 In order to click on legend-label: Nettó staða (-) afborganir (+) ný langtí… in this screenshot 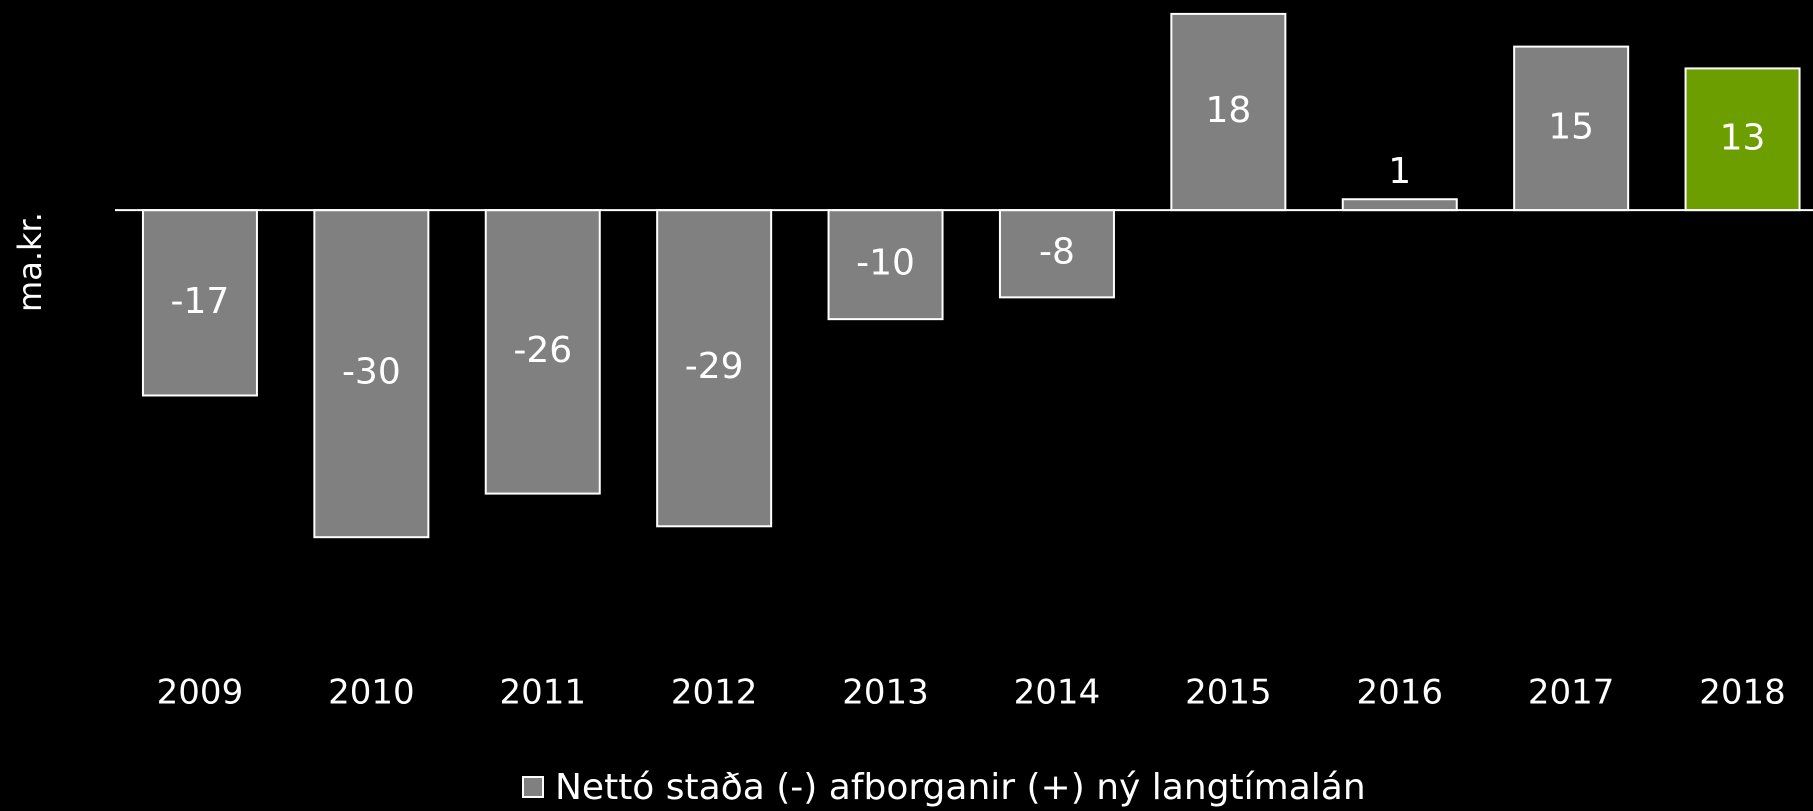, I will do `click(960, 787)`.